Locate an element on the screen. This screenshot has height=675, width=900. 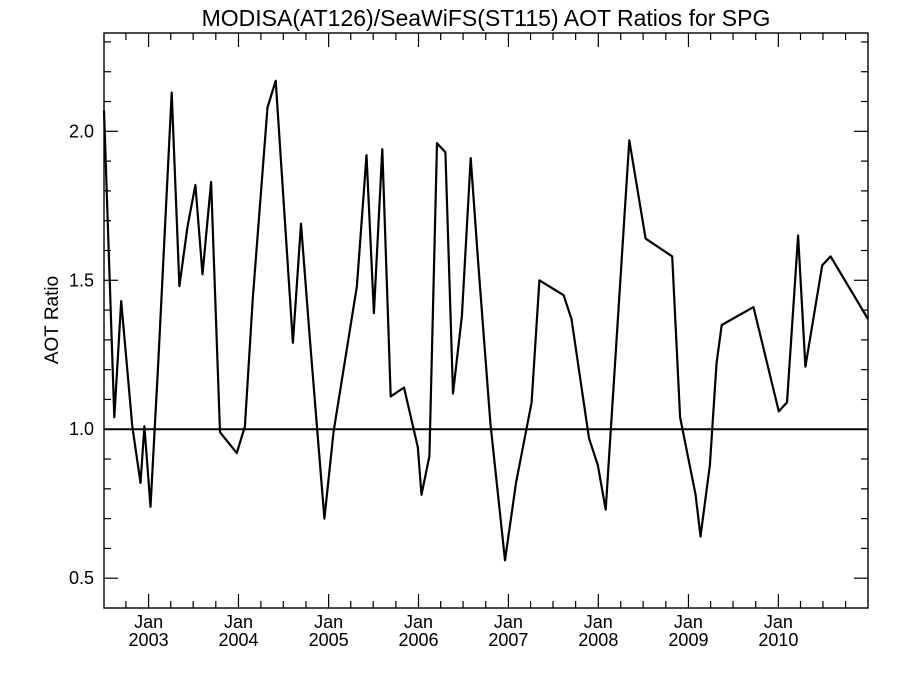
y-axis-label: AOT Ratio is located at coordinates (52, 320).